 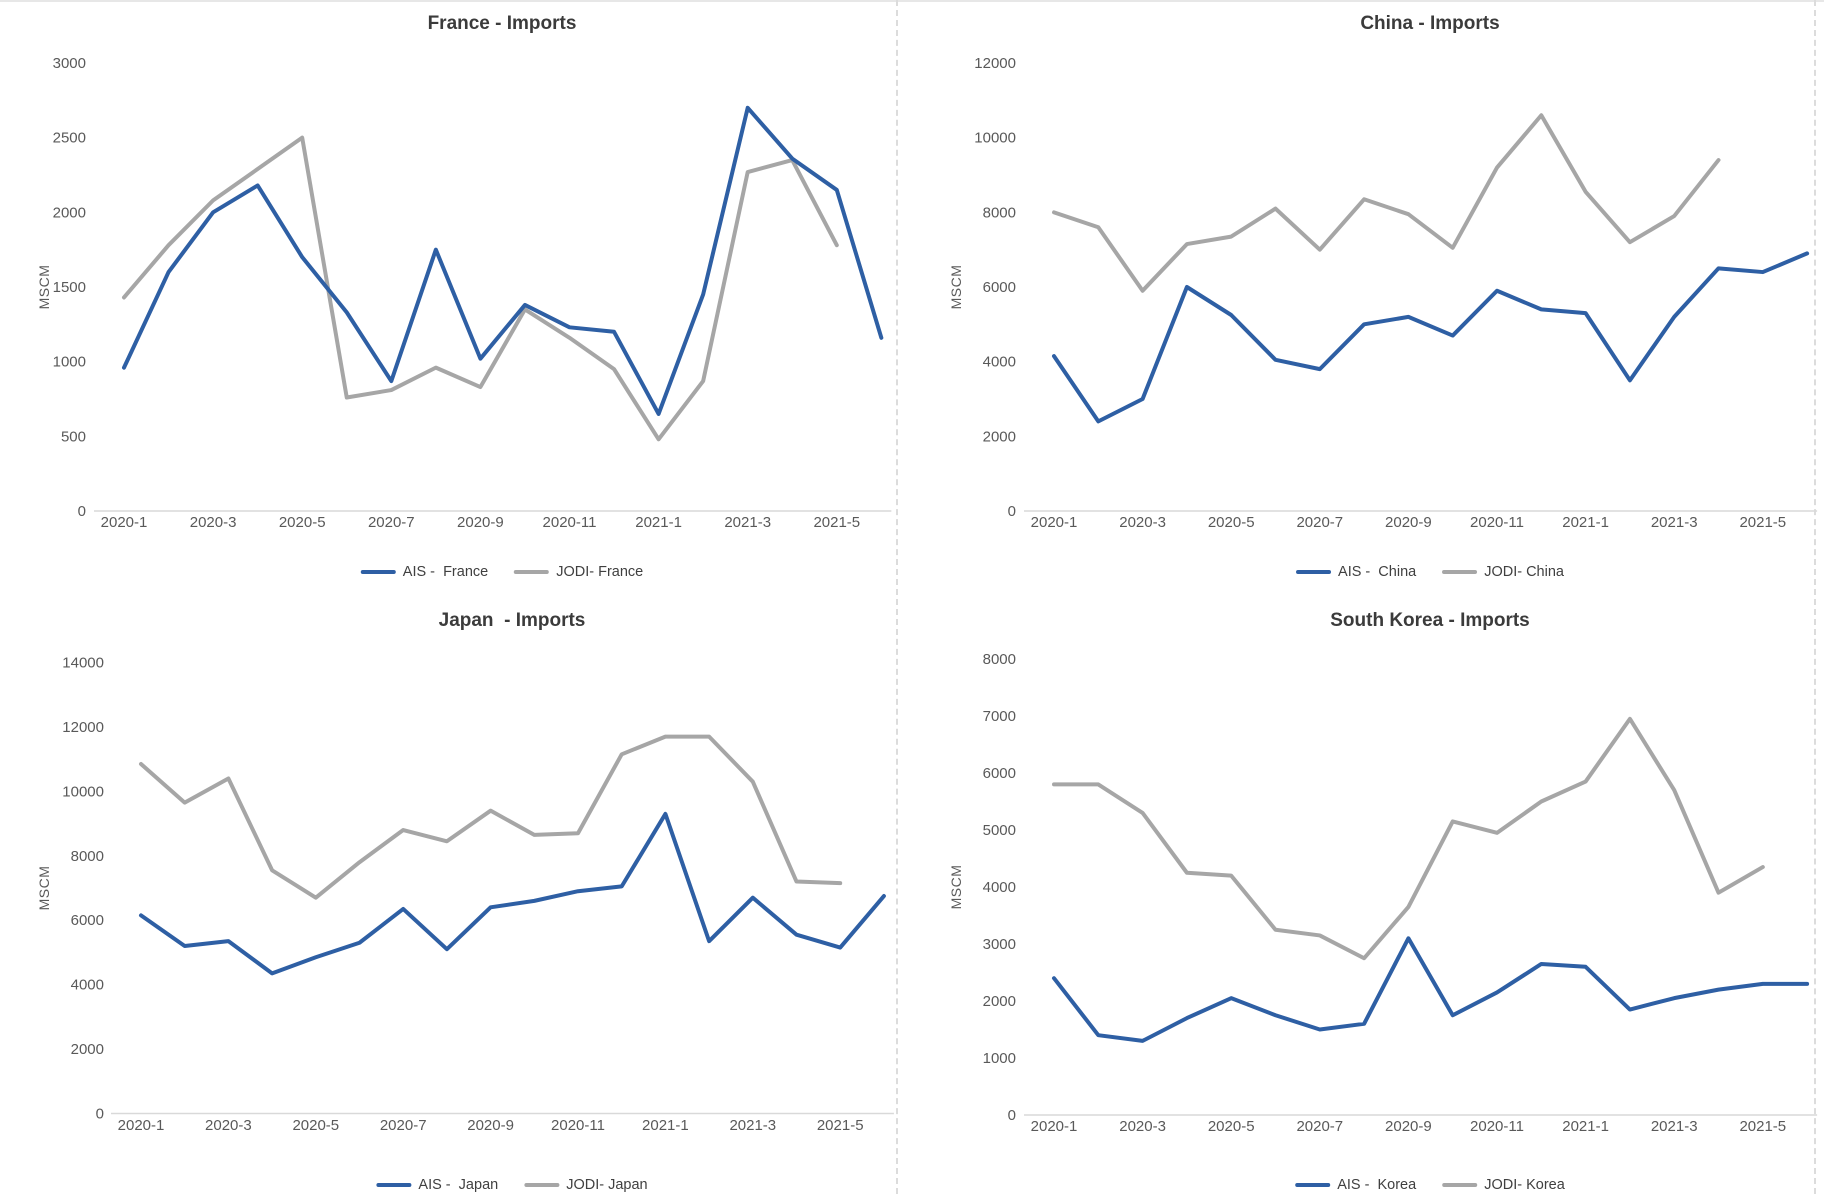 What do you see at coordinates (1430, 1185) in the screenshot?
I see `legend-south-korea: AIS - Korea JODI- Korea` at bounding box center [1430, 1185].